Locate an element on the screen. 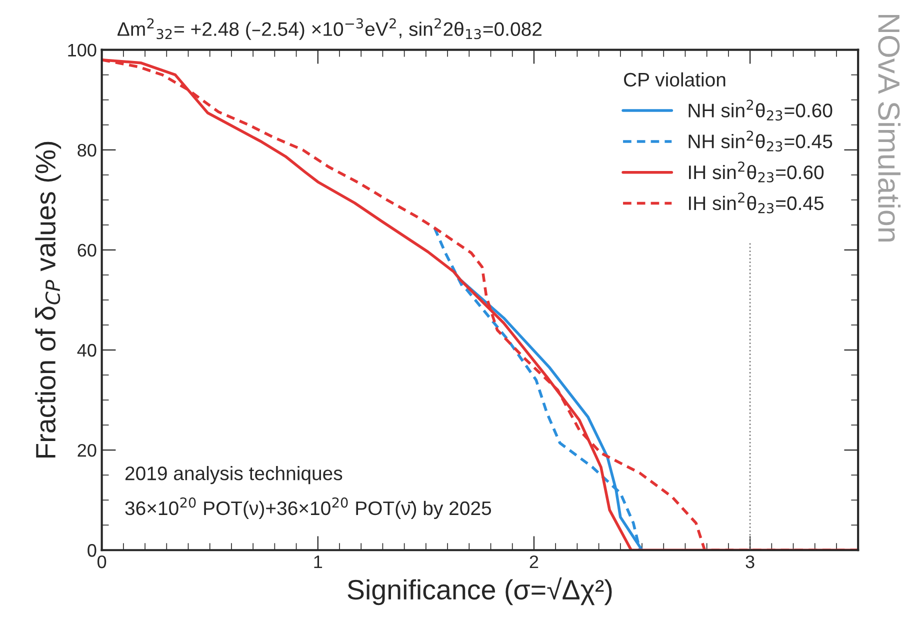  legend-label: IH sin$^{2}$θ$_{23}$=0.45 is located at coordinates (756, 203).